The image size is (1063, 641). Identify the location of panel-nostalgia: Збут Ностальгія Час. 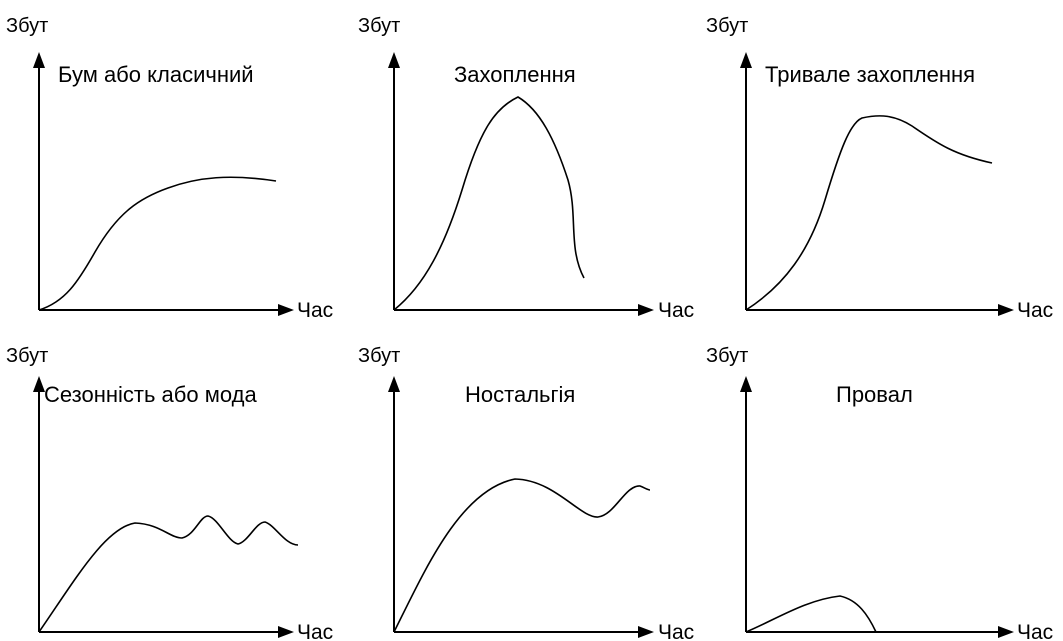
(526, 493).